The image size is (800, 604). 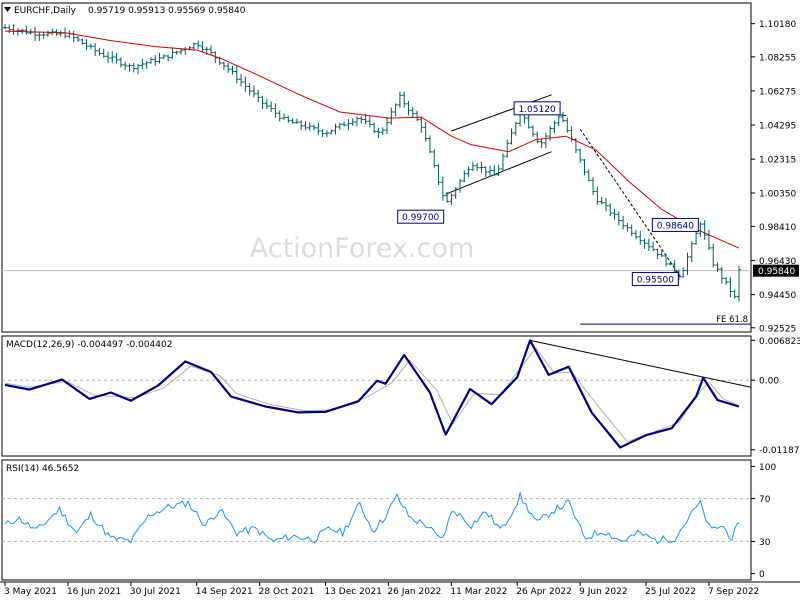 What do you see at coordinates (224, 592) in the screenshot?
I see `x-tick-label: 14 Sep 2021` at bounding box center [224, 592].